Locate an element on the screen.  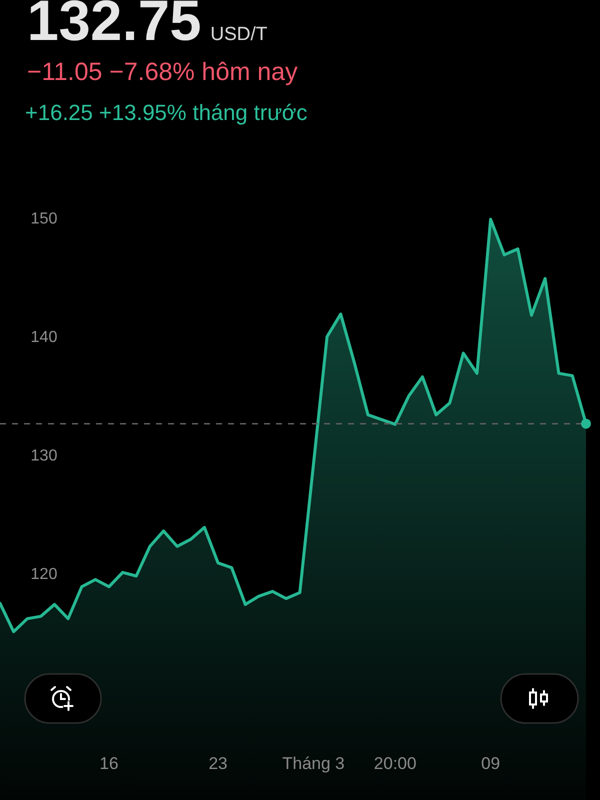
chart-title: 132.75 is located at coordinates (114, 26).